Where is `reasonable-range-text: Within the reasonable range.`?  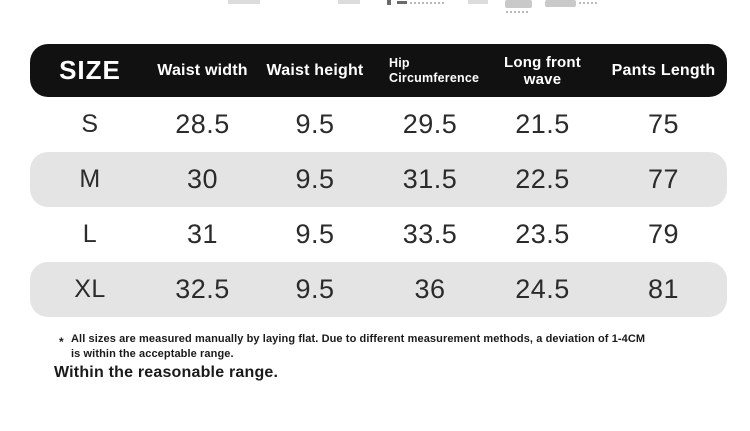 reasonable-range-text: Within the reasonable range. is located at coordinates (166, 372).